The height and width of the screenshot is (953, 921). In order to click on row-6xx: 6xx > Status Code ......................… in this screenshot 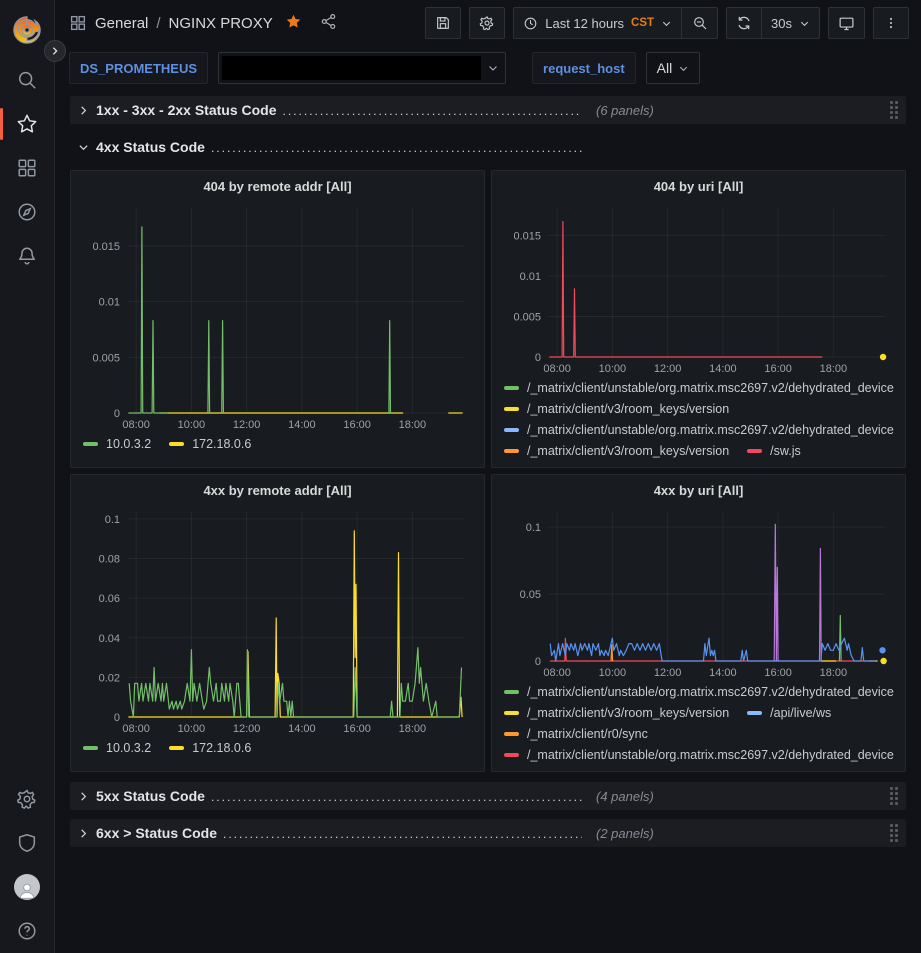, I will do `click(488, 833)`.